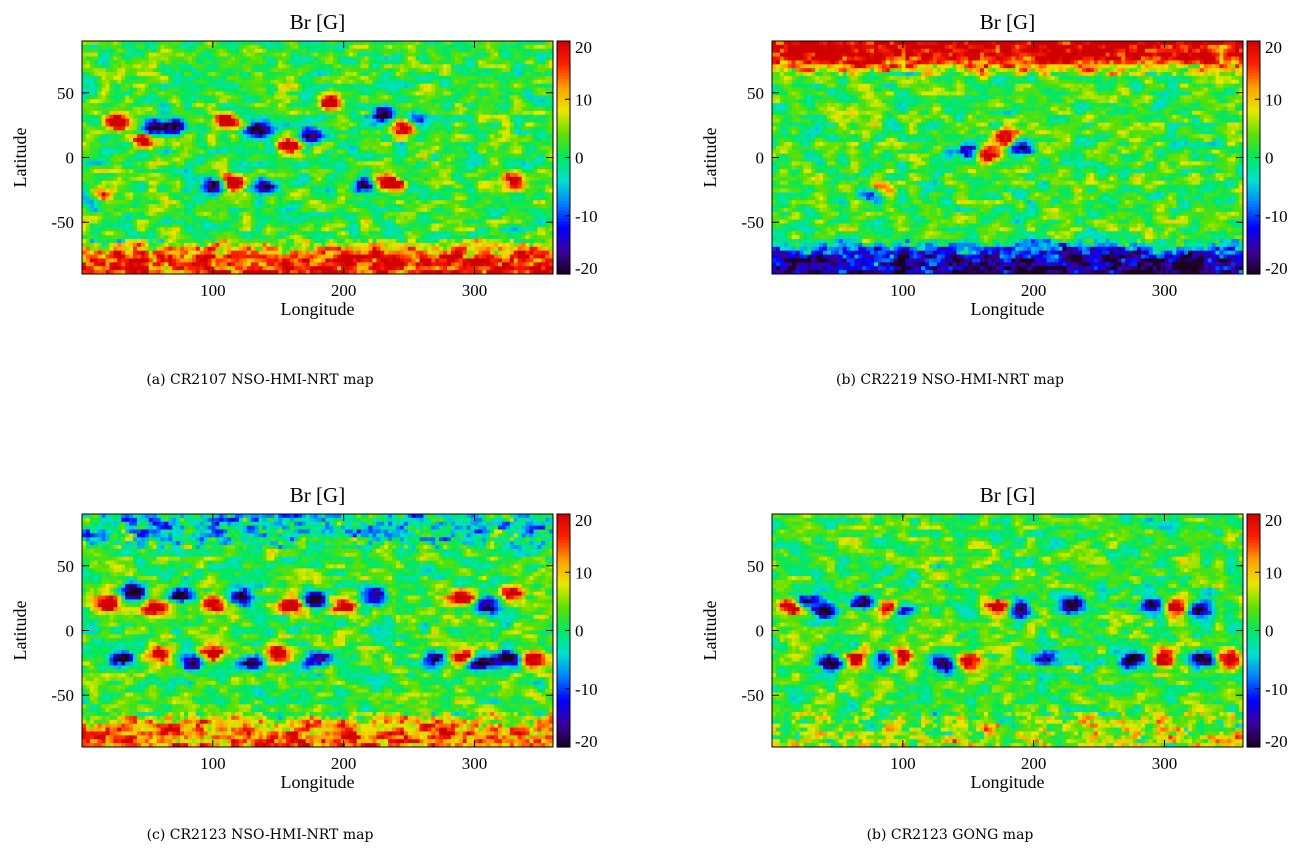 The image size is (1307, 861). What do you see at coordinates (950, 835) in the screenshot?
I see `caption-d: (b) CR2123 GONG map` at bounding box center [950, 835].